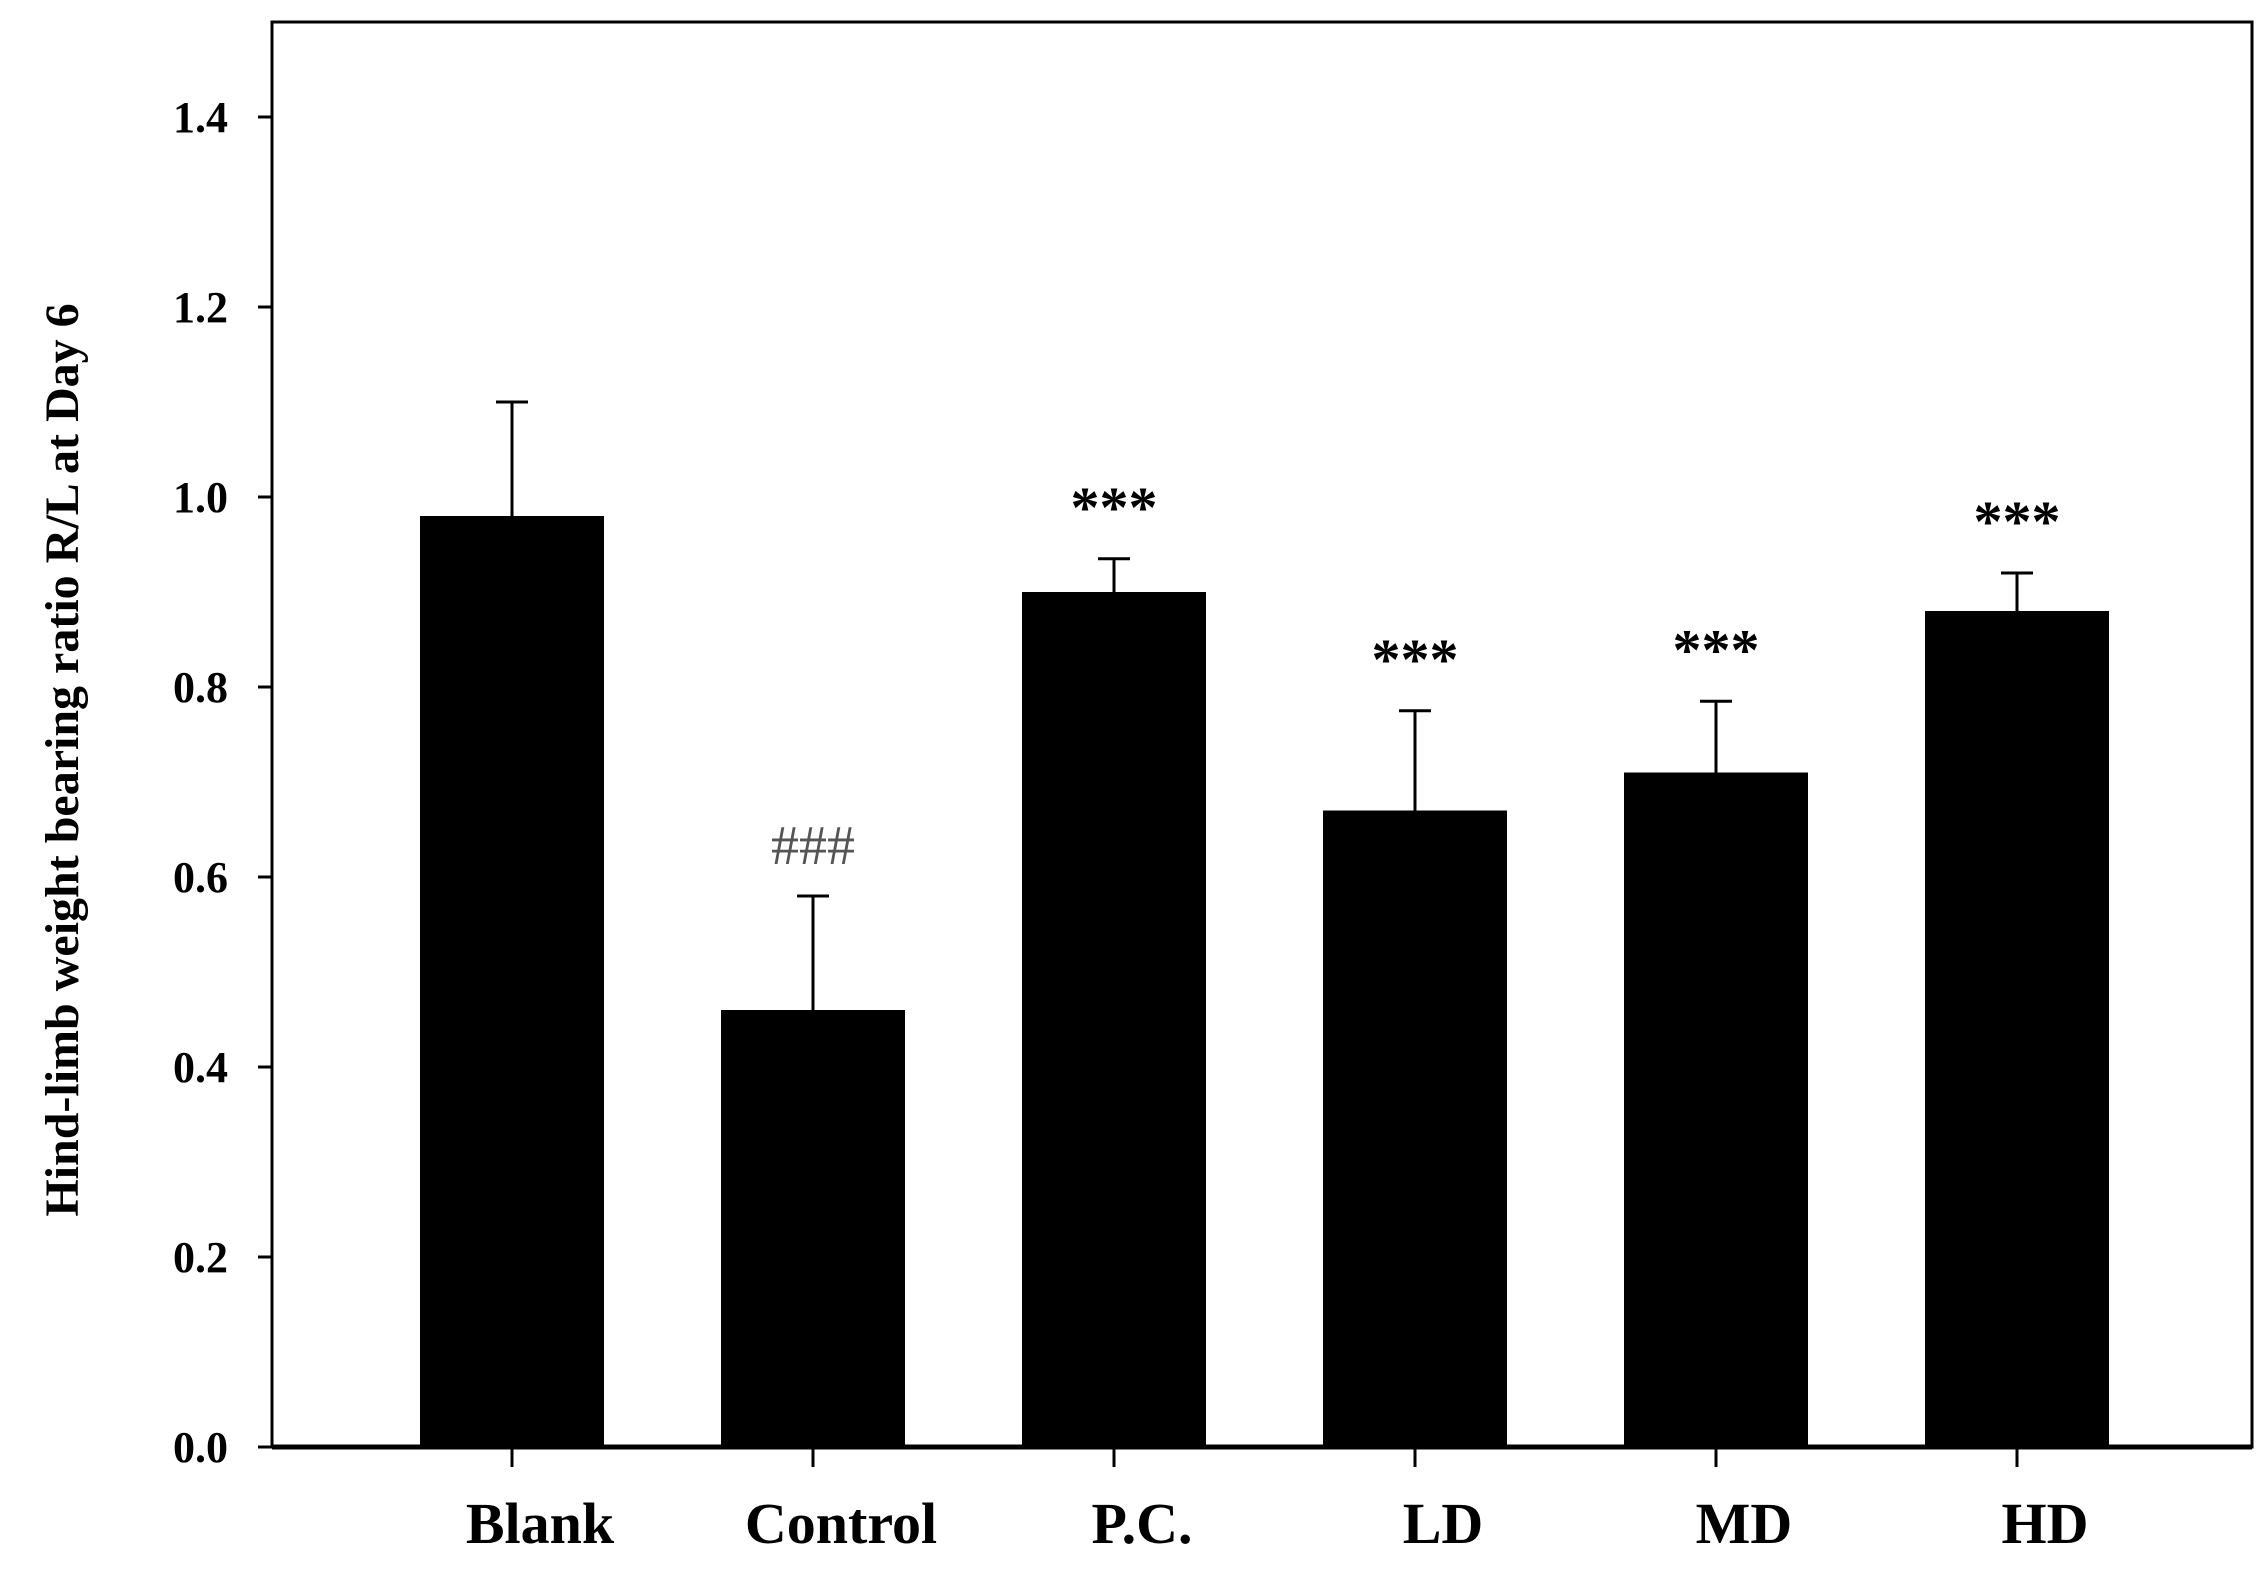 The height and width of the screenshot is (1575, 2262). What do you see at coordinates (2045, 1523) in the screenshot?
I see `x-tick-label: HD` at bounding box center [2045, 1523].